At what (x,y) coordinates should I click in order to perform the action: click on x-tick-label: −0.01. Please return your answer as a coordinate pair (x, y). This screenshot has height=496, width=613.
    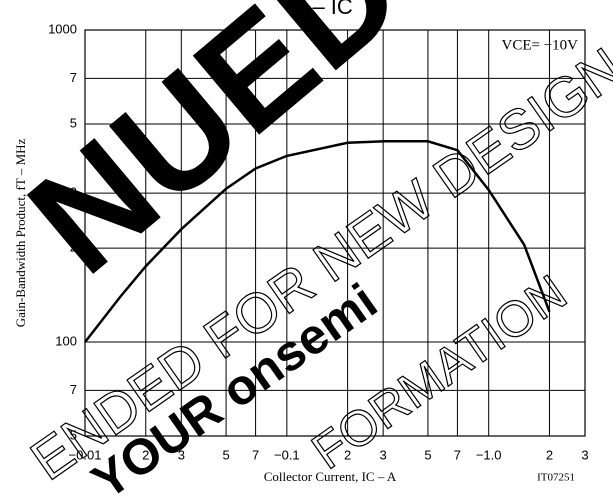
    Looking at the image, I should click on (85, 454).